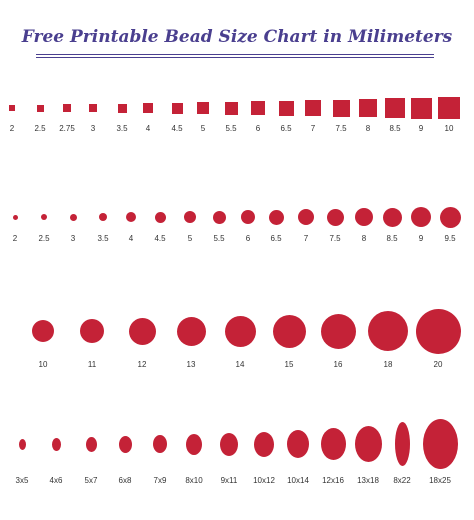 The width and height of the screenshot is (474, 520). Describe the element at coordinates (440, 480) in the screenshot. I see `bead-size-label: 18x25` at that location.